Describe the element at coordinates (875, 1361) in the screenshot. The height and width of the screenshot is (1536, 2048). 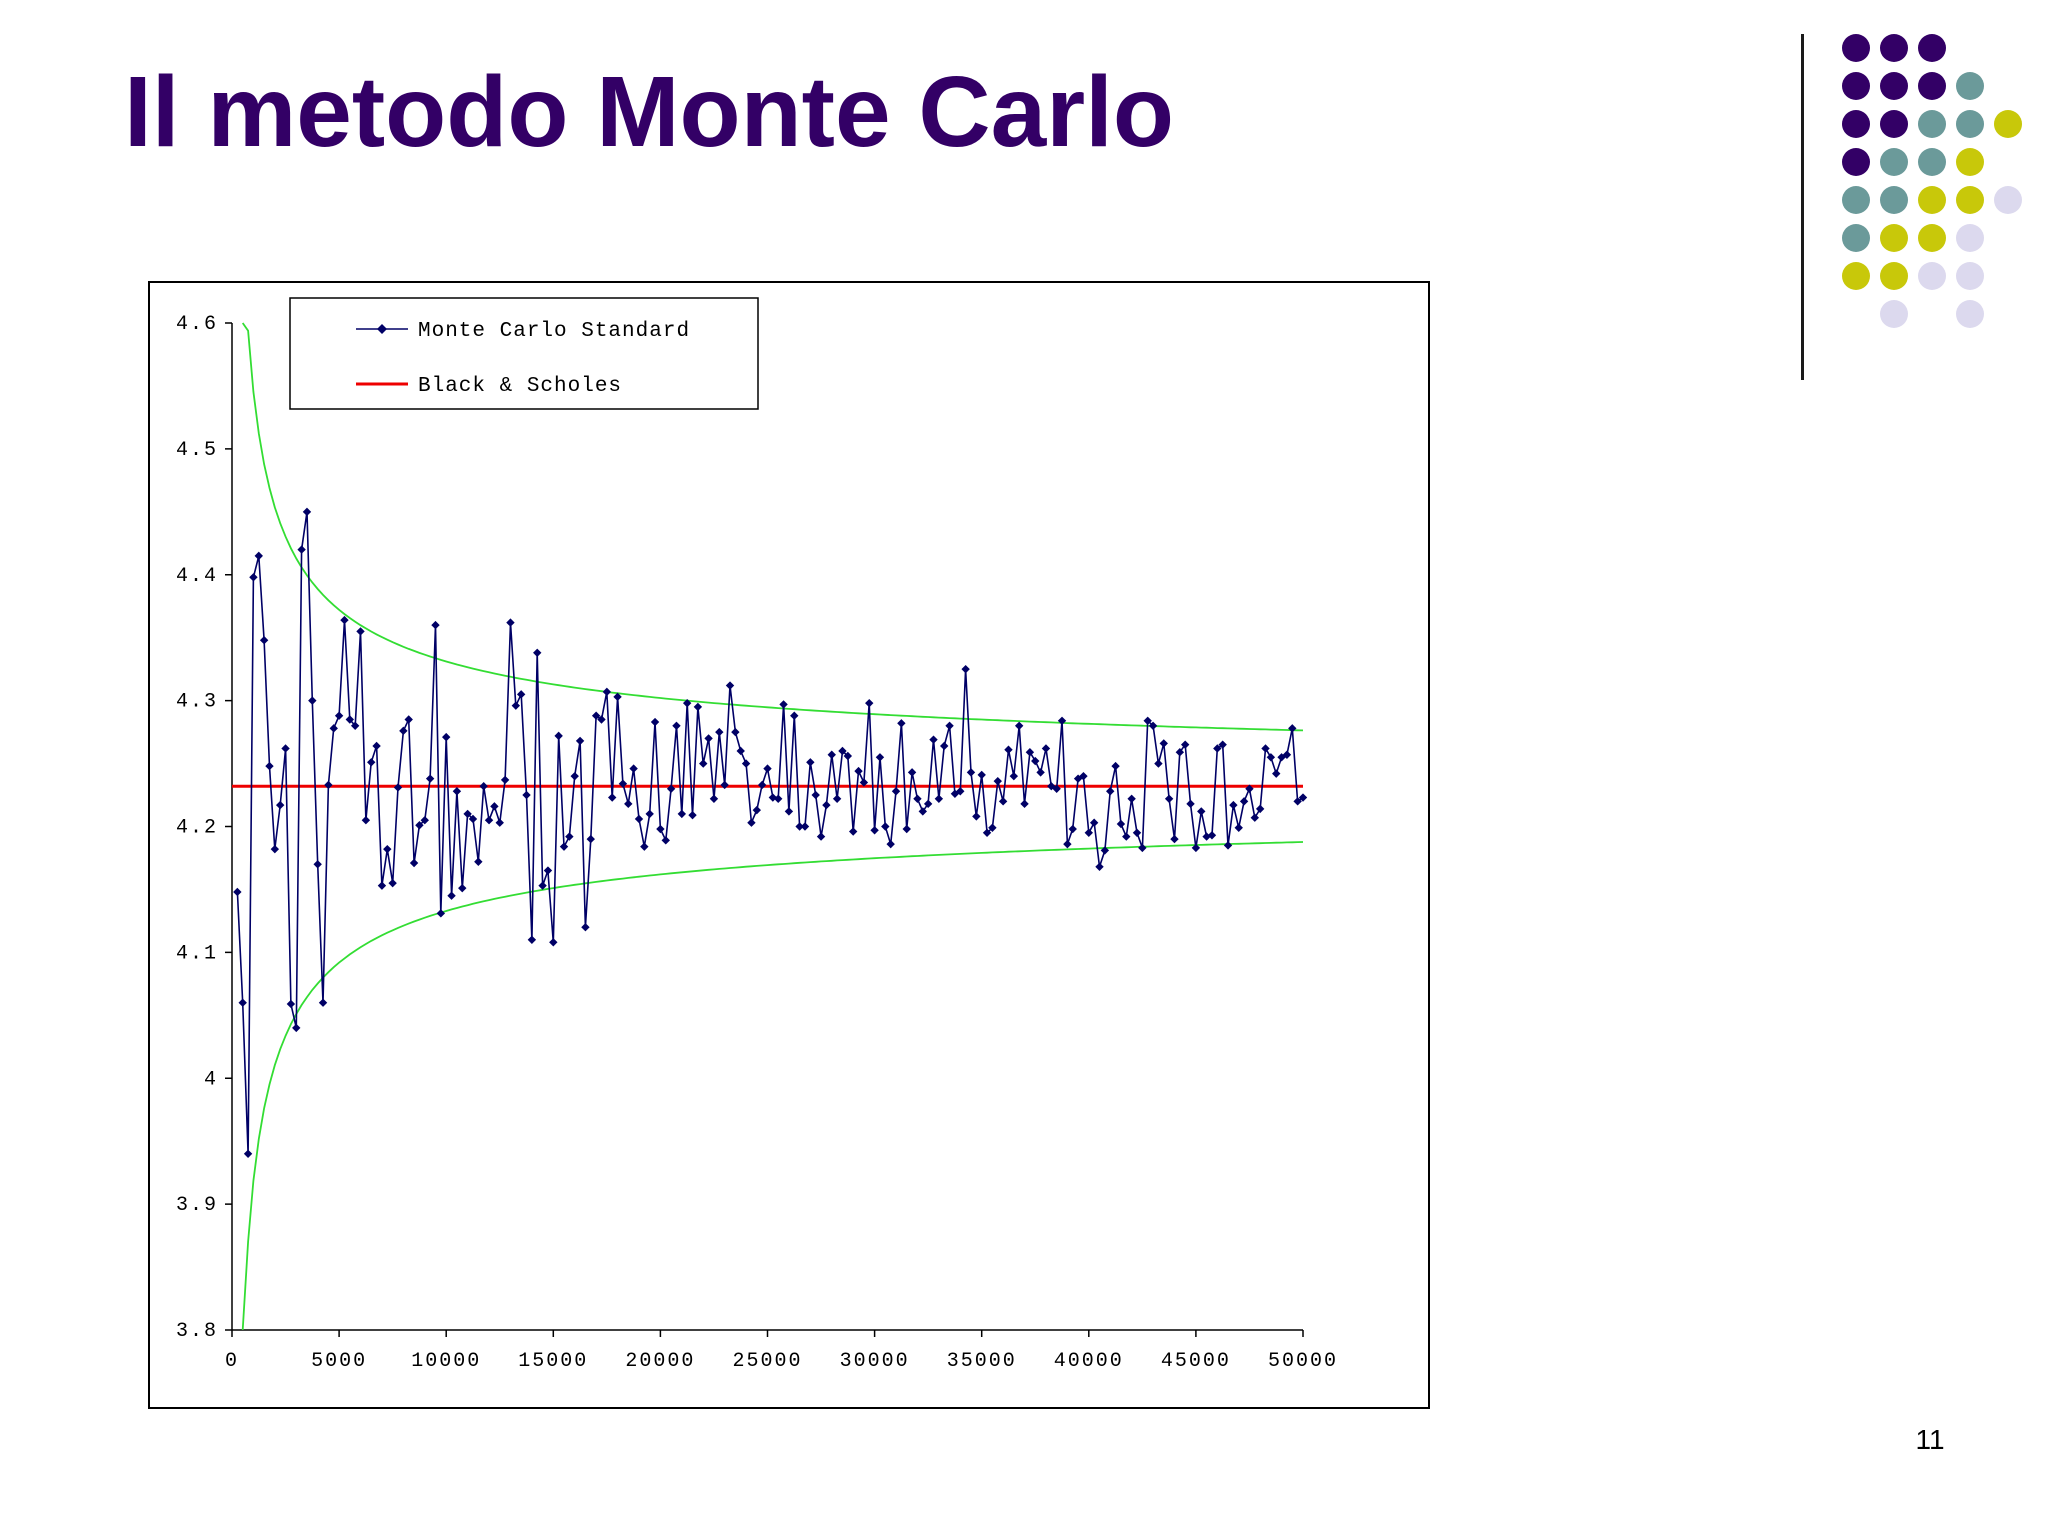
I see `x-tick-label: 30000` at that location.